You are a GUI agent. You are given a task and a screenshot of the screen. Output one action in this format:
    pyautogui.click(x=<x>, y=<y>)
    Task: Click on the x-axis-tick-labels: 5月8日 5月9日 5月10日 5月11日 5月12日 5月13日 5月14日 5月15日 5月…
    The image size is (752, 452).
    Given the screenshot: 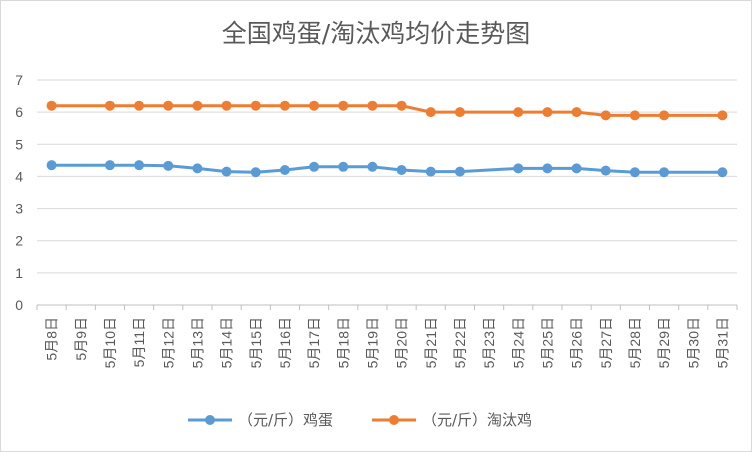 What is the action you would take?
    pyautogui.click(x=387, y=342)
    